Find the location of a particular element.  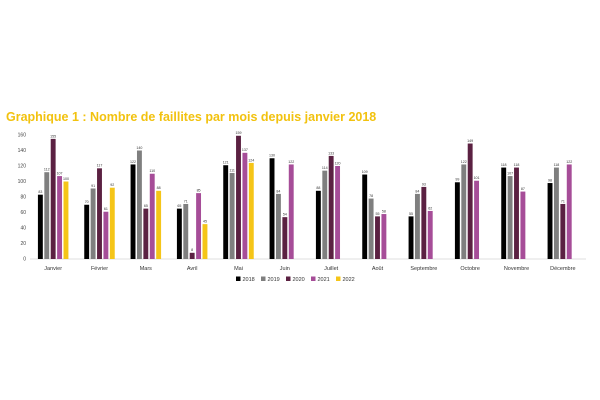

data-label: 133 is located at coordinates (331, 153).